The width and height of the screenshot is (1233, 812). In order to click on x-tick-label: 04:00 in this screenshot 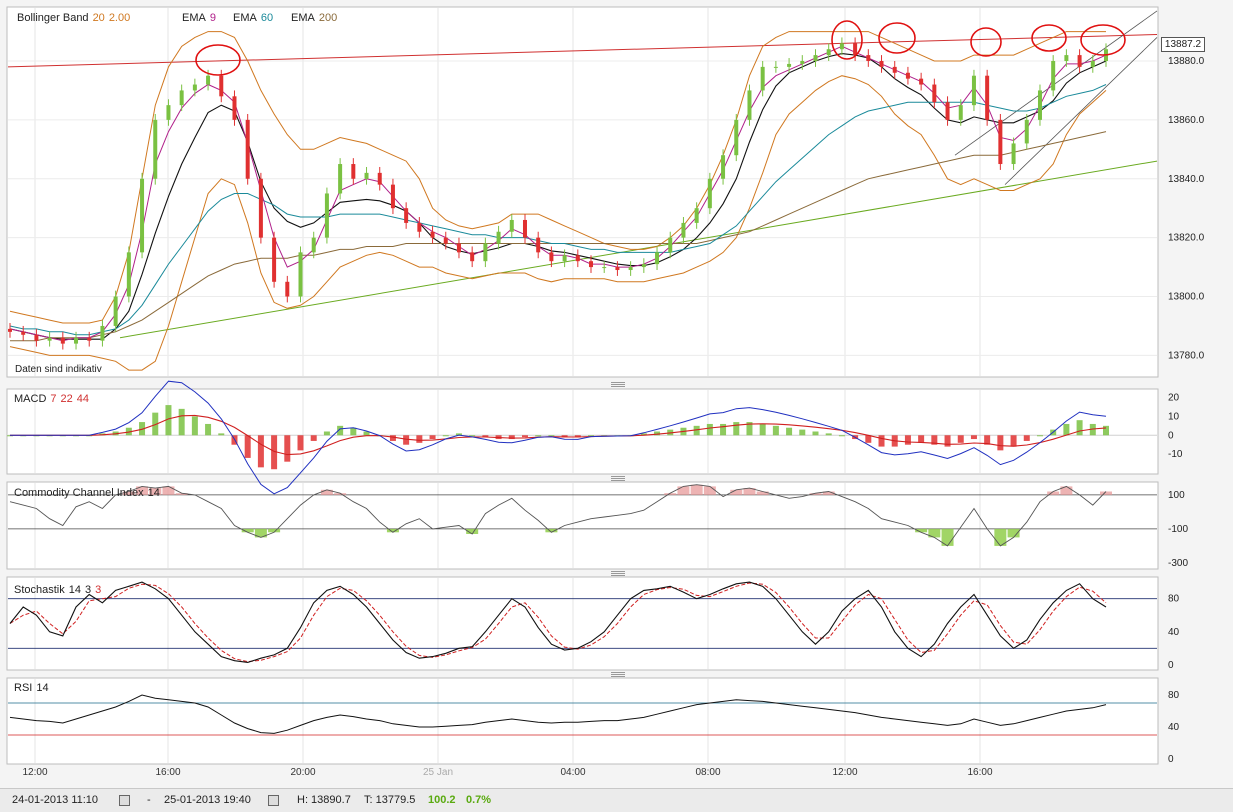, I will do `click(572, 772)`.